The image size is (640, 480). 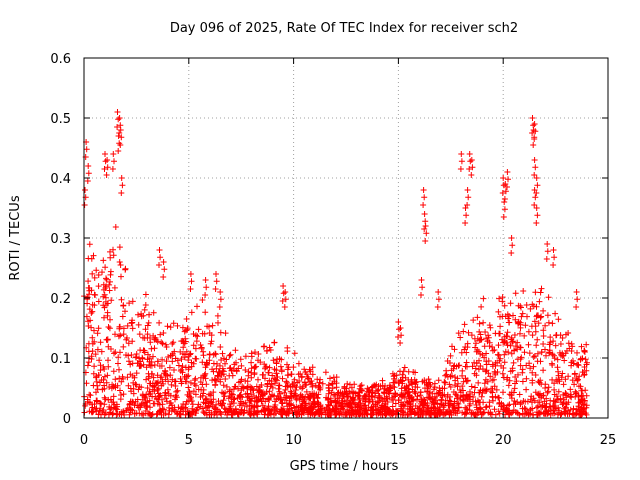 I want to click on x-tick-labels: 0 5 10 15 20 25, so click(x=348, y=440).